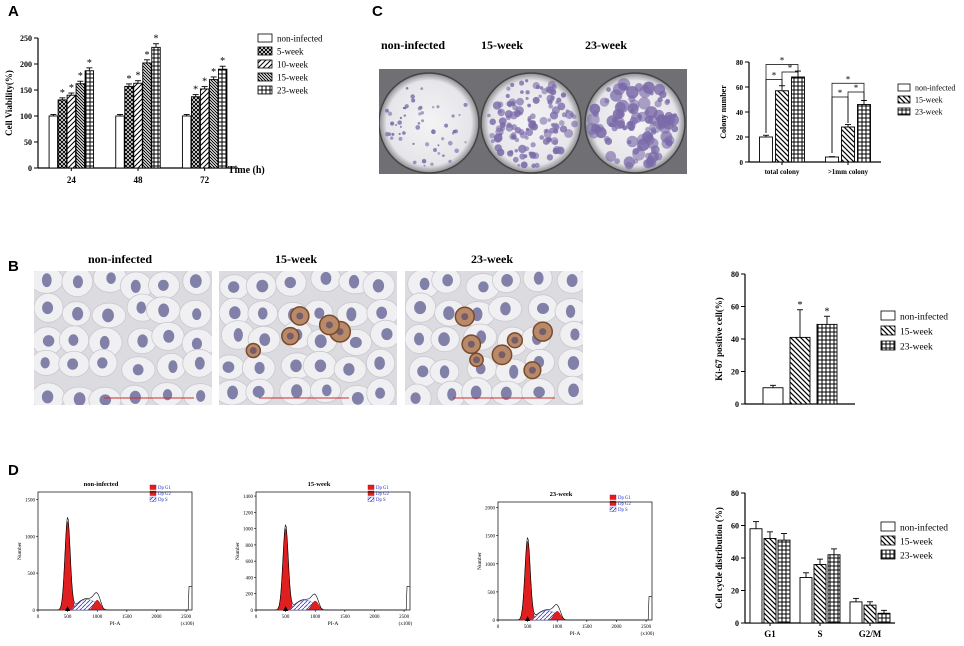  Describe the element at coordinates (480, 561) in the screenshot. I see `histogram-y-label: Number` at that location.